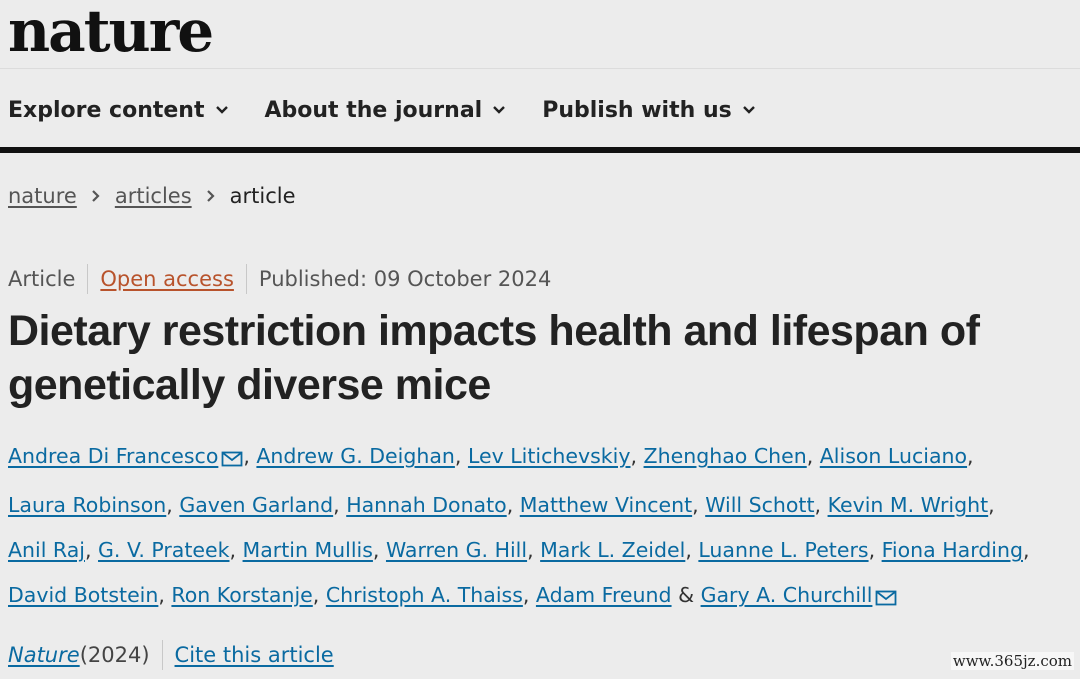 The image size is (1080, 679). I want to click on breadcrumb-link-nature: nature, so click(42, 196).